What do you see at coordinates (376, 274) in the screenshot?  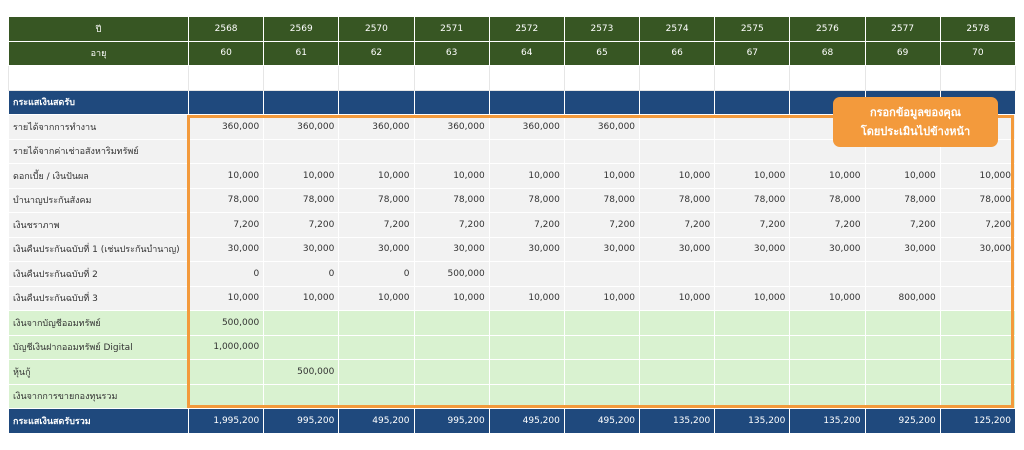 I see `value-cell: 0` at bounding box center [376, 274].